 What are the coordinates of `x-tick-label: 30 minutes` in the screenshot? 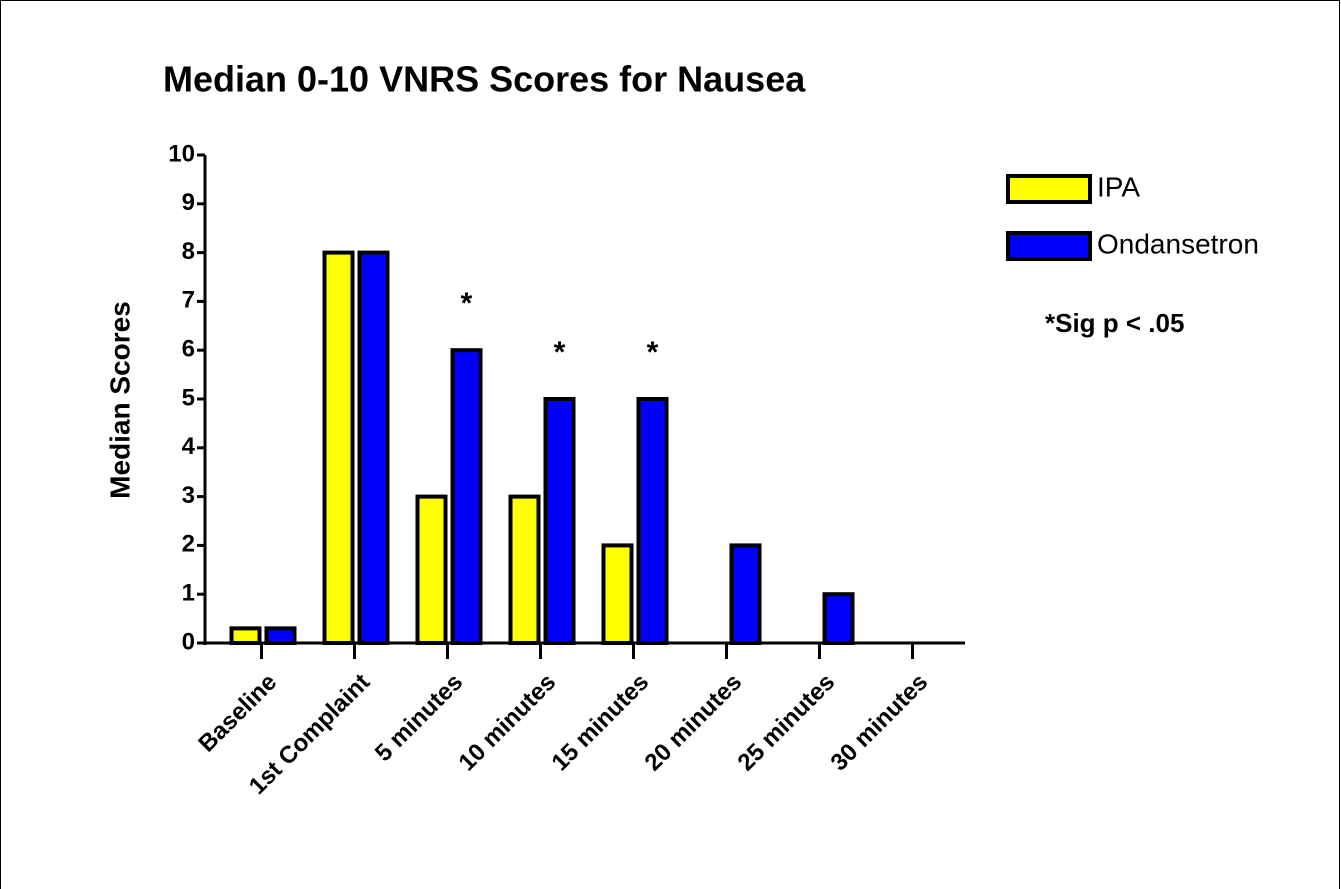 It's located at (879, 723).